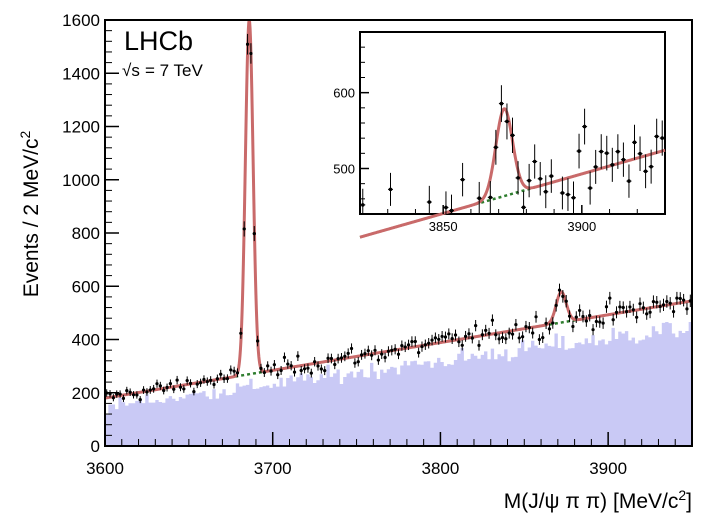 The width and height of the screenshot is (705, 527). What do you see at coordinates (86, 393) in the screenshot?
I see `y-tick-label: 200` at bounding box center [86, 393].